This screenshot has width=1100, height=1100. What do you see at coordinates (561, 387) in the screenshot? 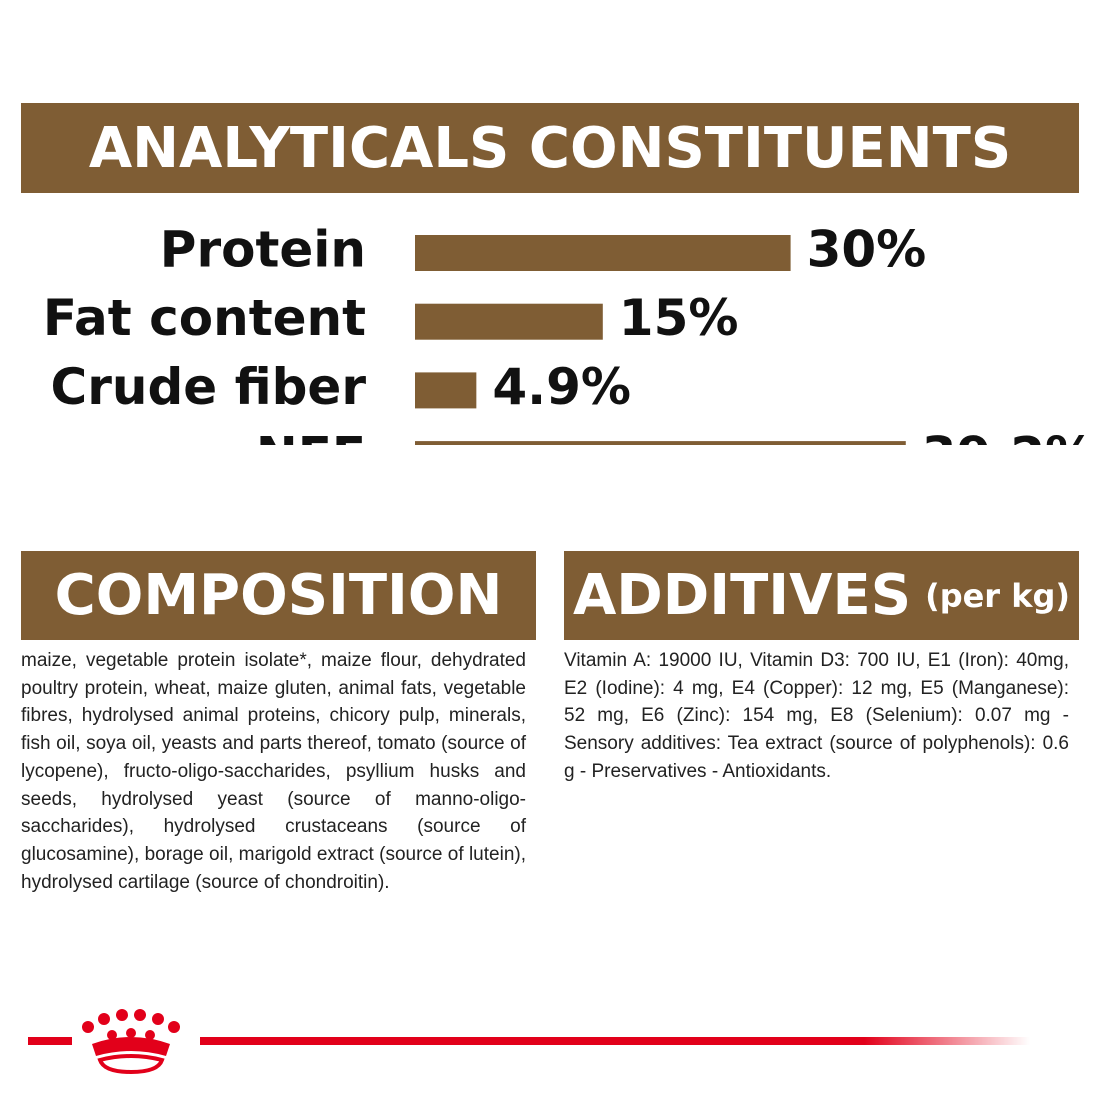
I see `value-label: 4.9%` at bounding box center [561, 387].